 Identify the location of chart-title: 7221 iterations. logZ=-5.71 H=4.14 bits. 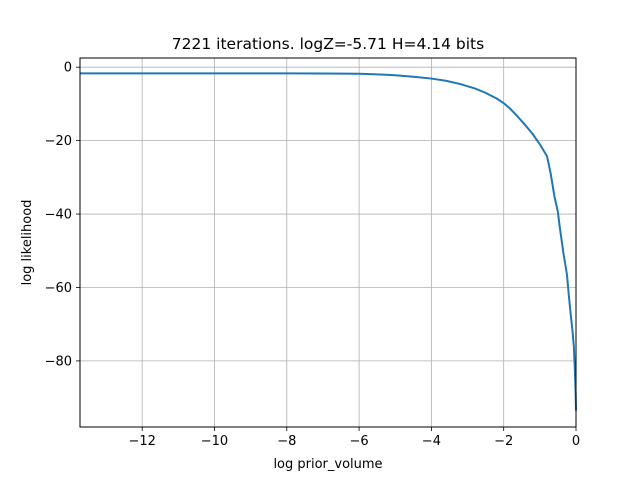
(328, 44).